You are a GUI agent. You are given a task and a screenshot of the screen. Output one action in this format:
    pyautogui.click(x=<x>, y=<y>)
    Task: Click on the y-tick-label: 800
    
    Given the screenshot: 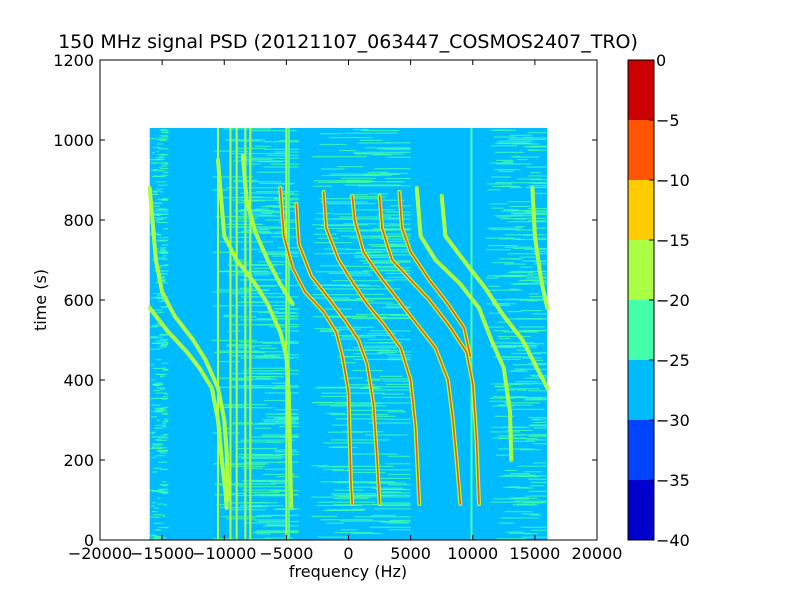 What is the action you would take?
    pyautogui.click(x=78, y=220)
    